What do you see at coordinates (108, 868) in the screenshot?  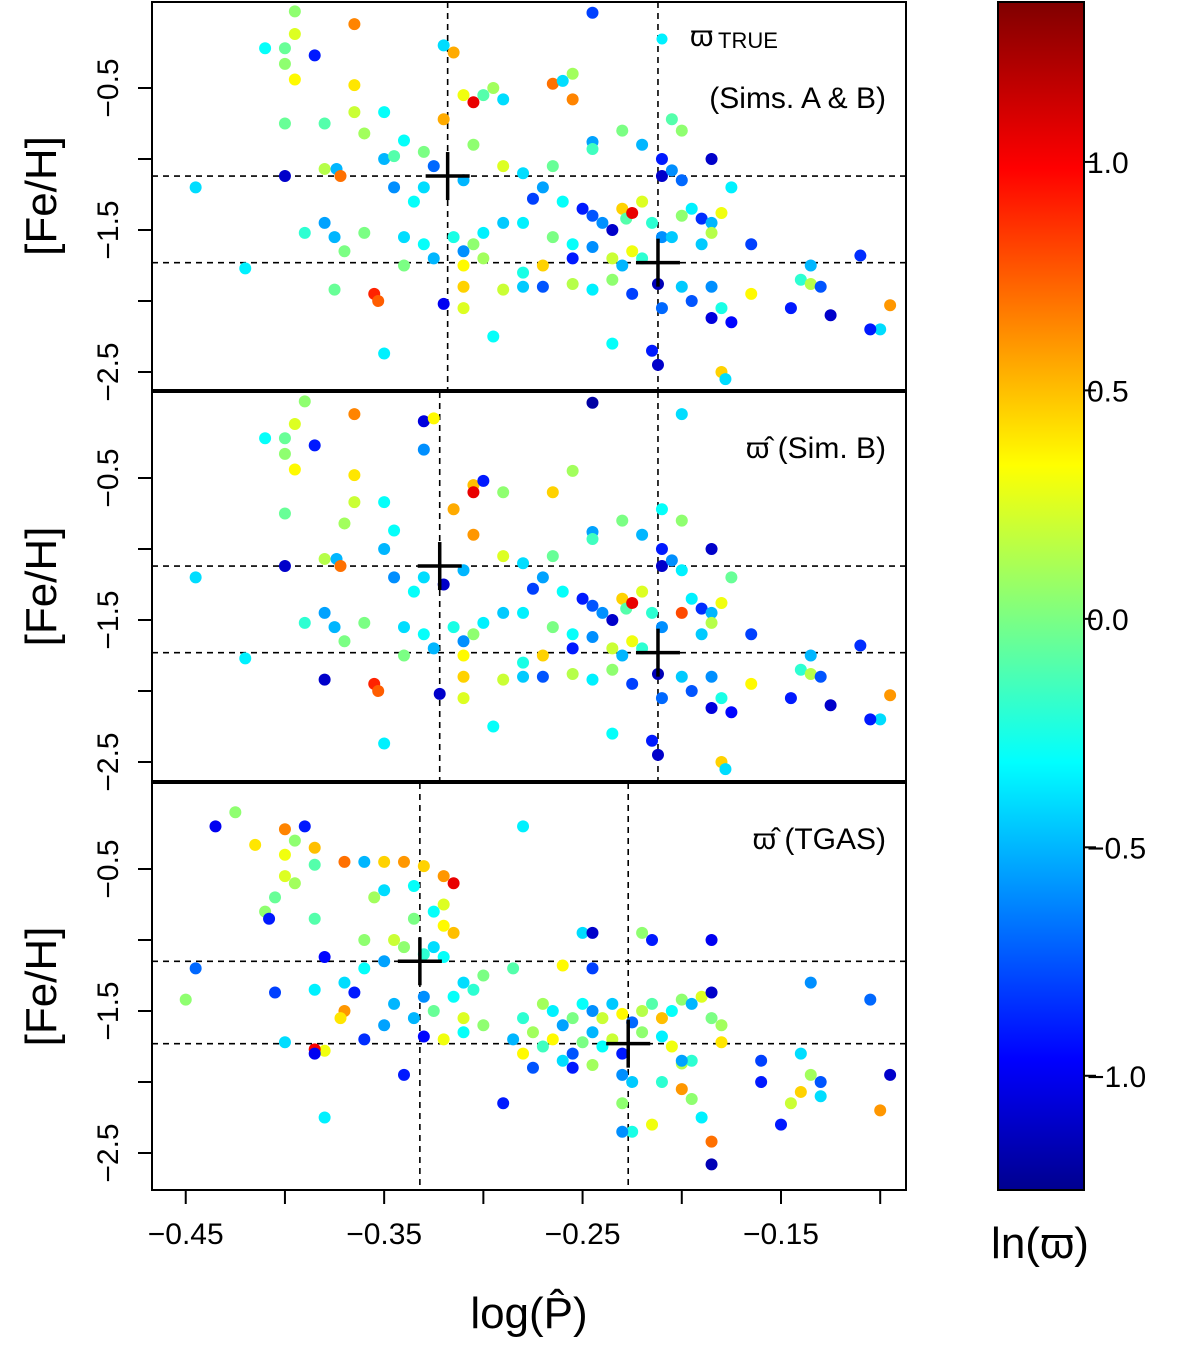 I see `y-tick-label: −0.5` at bounding box center [108, 868].